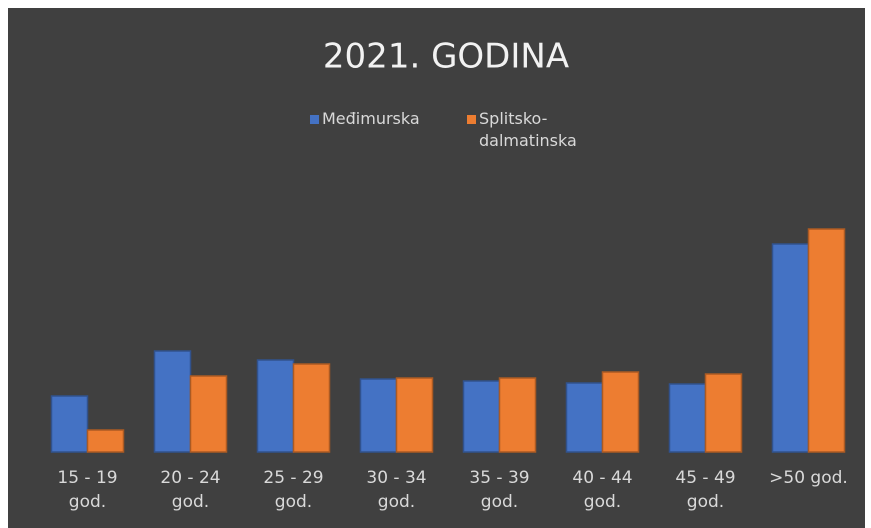 The height and width of the screenshot is (528, 871). I want to click on chart-title: 2021. GODINA, so click(446, 57).